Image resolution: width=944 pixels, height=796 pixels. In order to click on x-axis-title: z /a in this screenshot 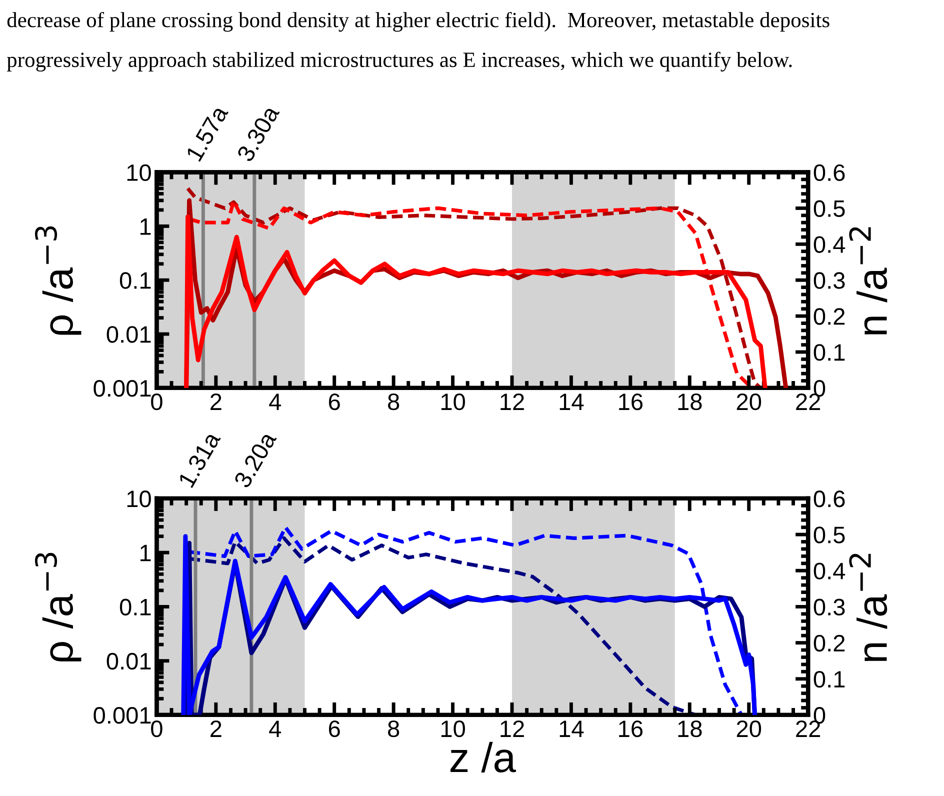, I will do `click(483, 757)`.